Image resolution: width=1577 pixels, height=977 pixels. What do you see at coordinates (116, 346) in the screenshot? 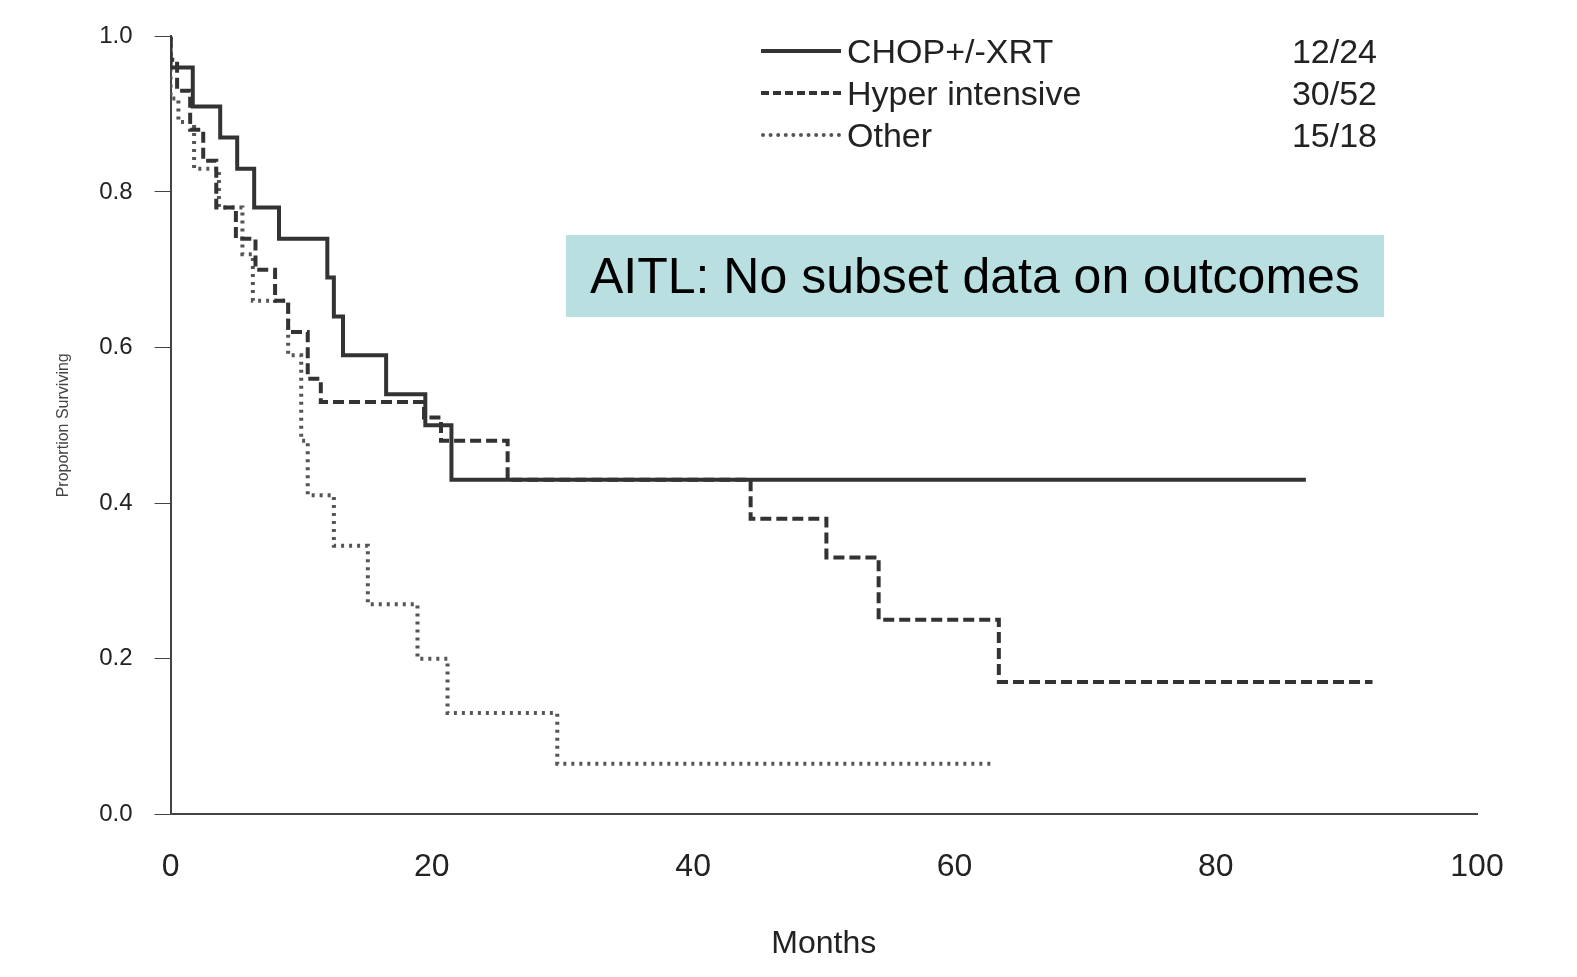
I see `y-tick-label: 0.6` at bounding box center [116, 346].